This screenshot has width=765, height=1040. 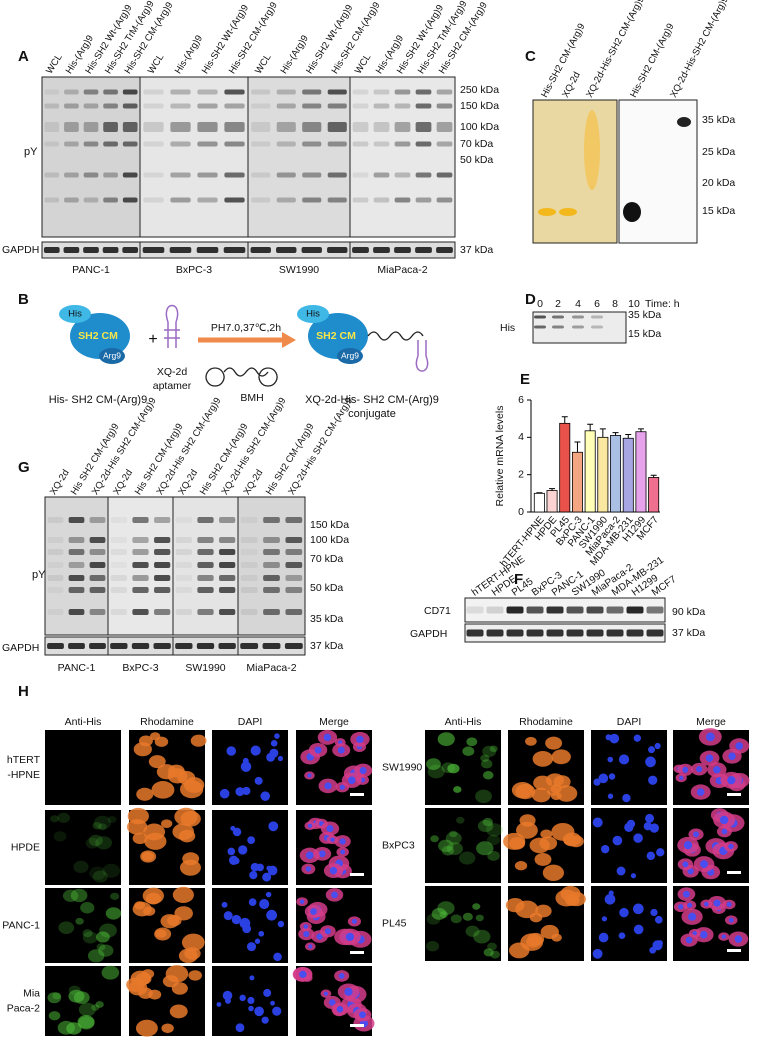 I want to click on marker: 100 kDa, so click(x=329, y=540).